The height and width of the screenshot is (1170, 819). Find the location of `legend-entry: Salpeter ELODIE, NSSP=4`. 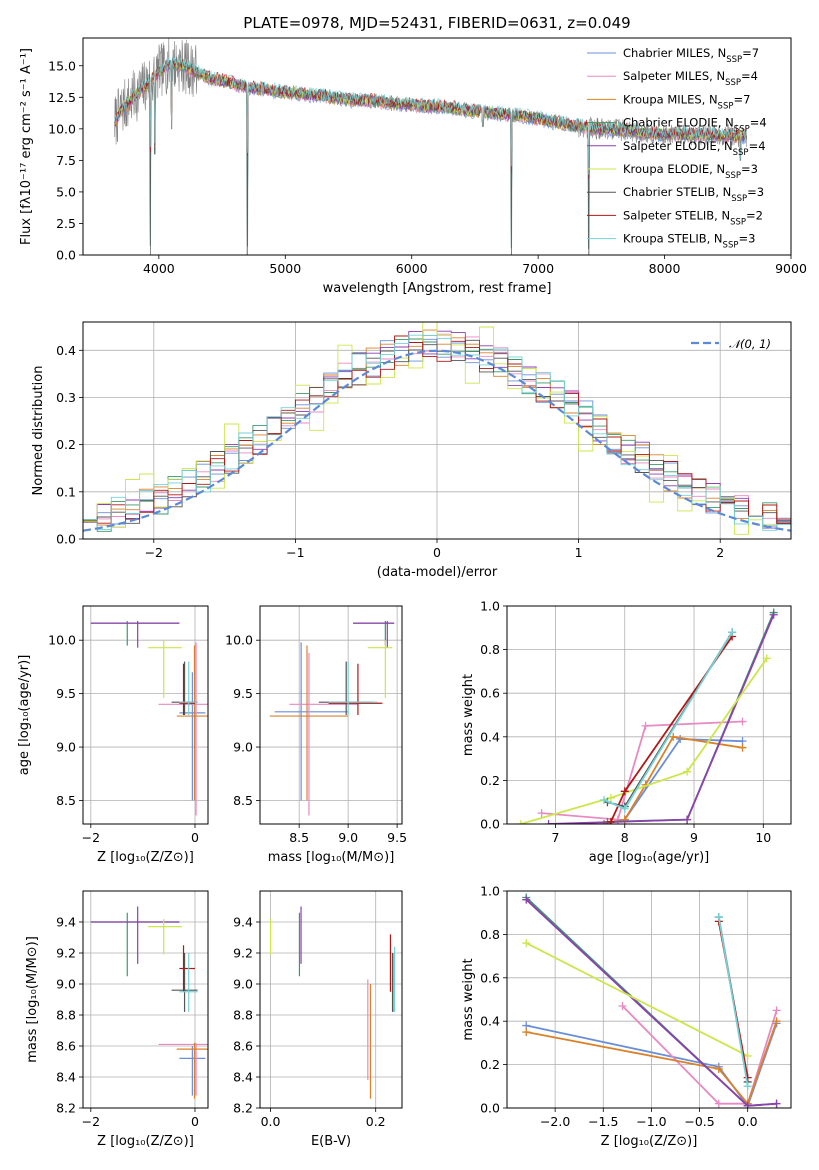

legend-entry: Salpeter ELODIE, NSSP=4 is located at coordinates (694, 148).